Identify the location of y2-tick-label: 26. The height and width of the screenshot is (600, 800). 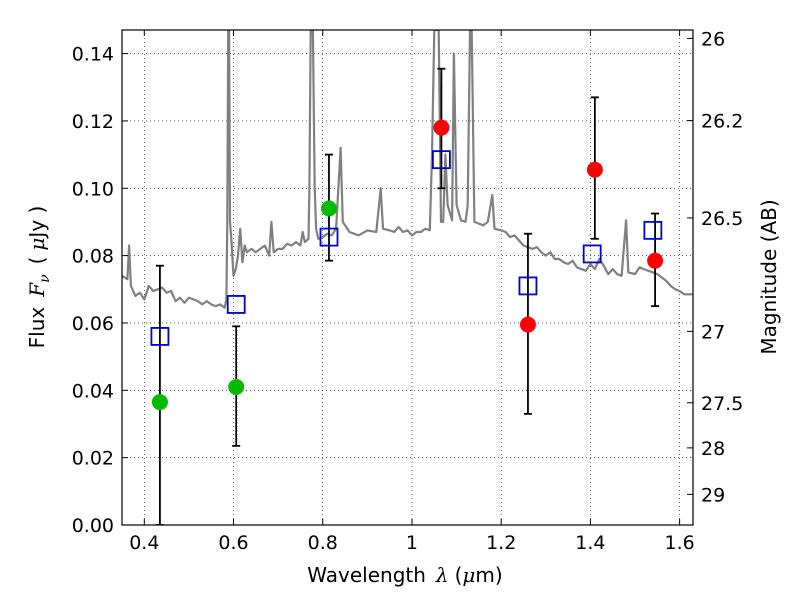
(713, 39).